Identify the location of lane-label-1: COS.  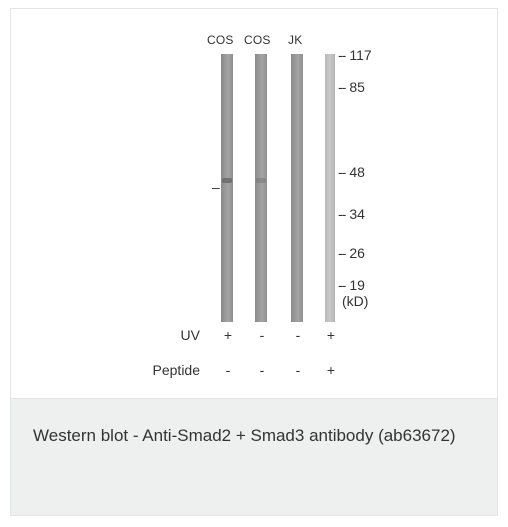
(220, 40).